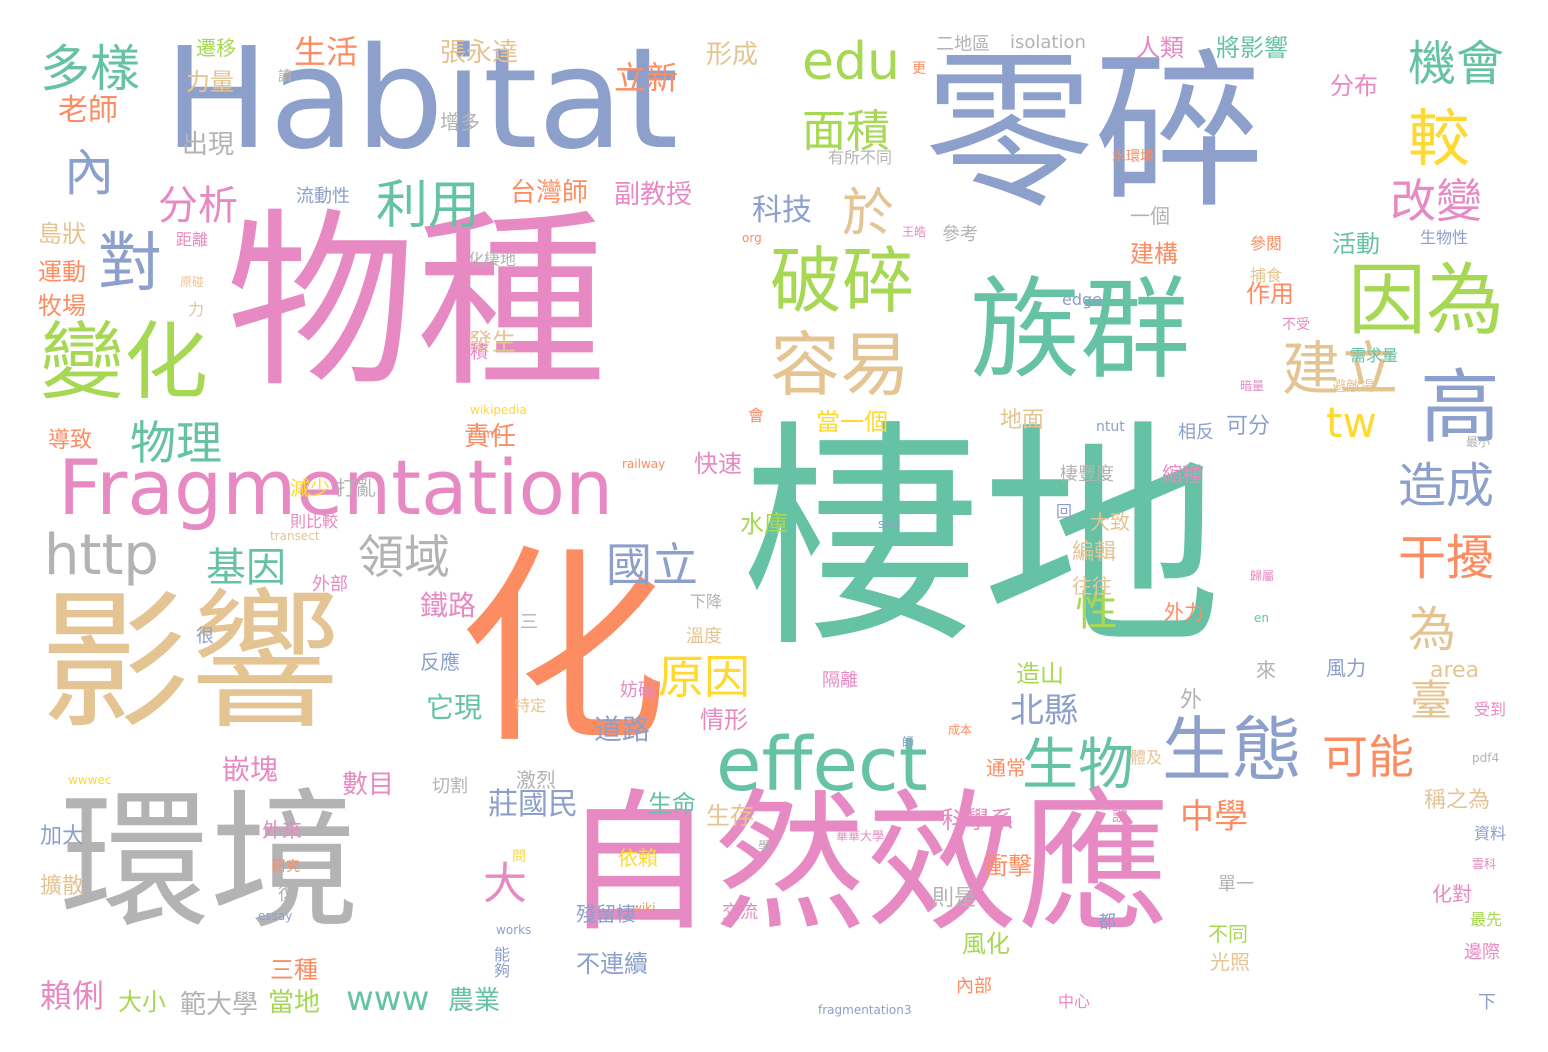 Image resolution: width=1548 pixels, height=1052 pixels. I want to click on word-edge-en: edge, so click(1082, 299).